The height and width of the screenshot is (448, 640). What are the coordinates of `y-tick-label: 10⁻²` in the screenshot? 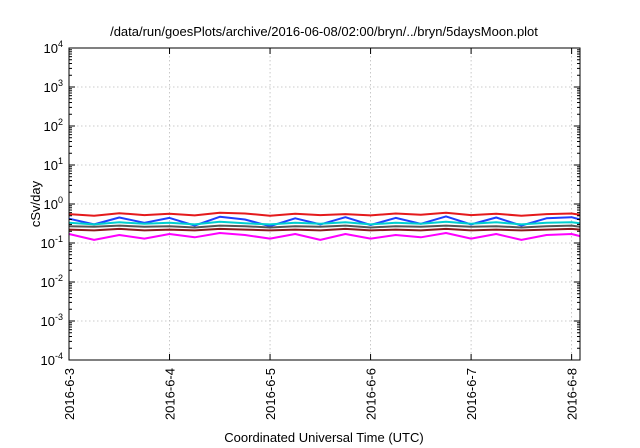 It's located at (52, 281).